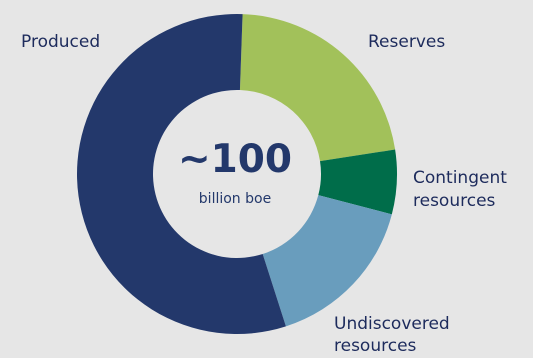  What do you see at coordinates (392, 324) in the screenshot?
I see `label-undiscovered-line1: Undiscovered` at bounding box center [392, 324].